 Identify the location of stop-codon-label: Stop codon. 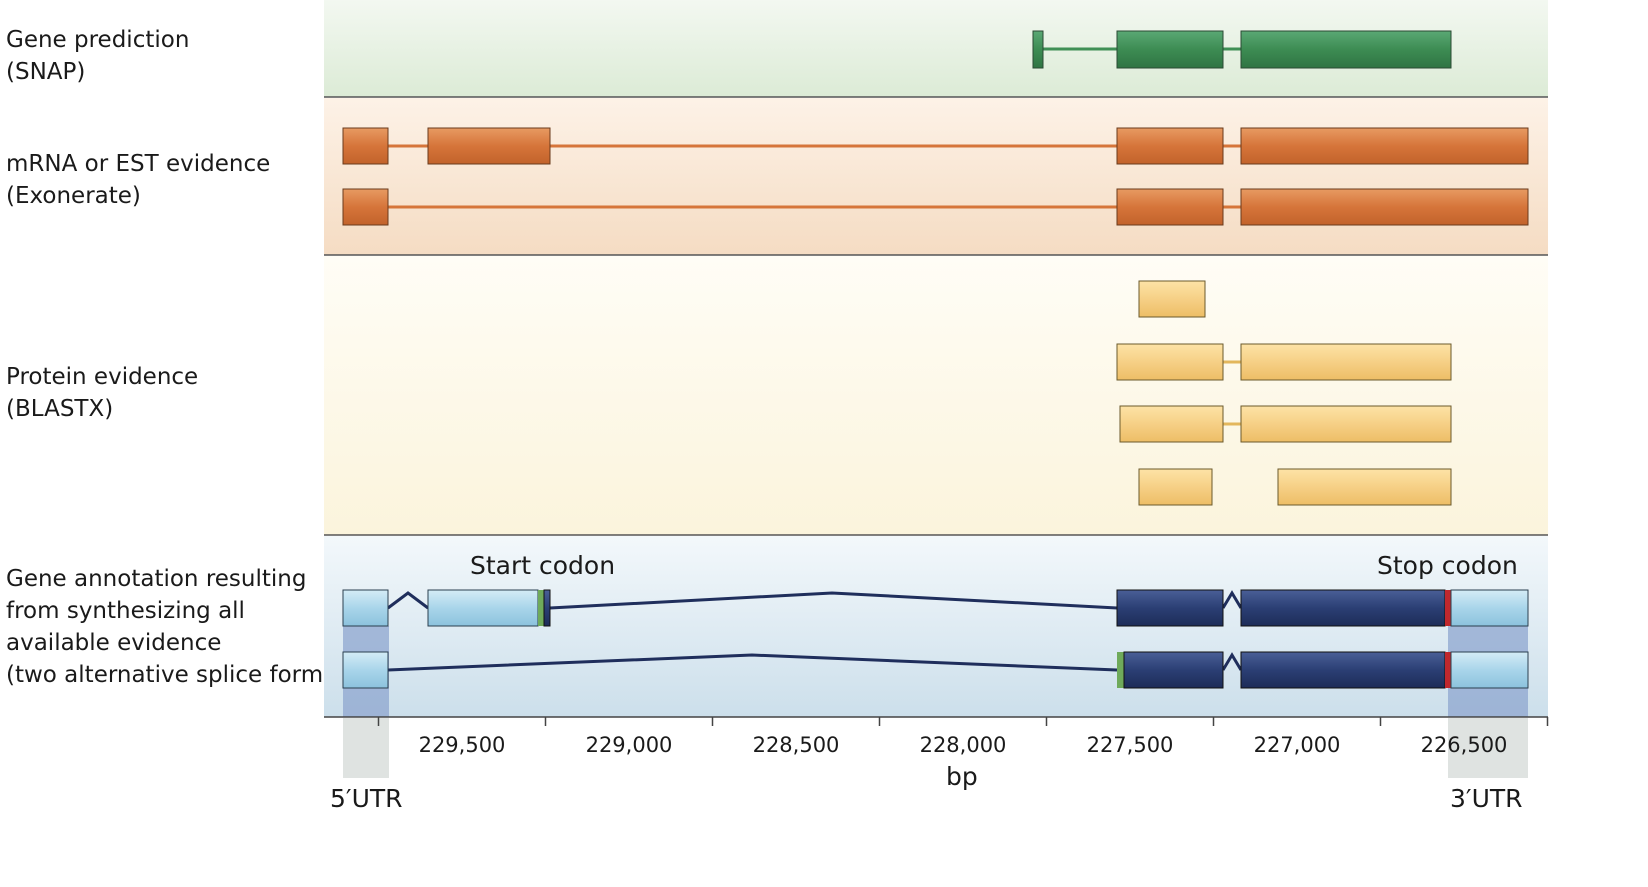
(1447, 565).